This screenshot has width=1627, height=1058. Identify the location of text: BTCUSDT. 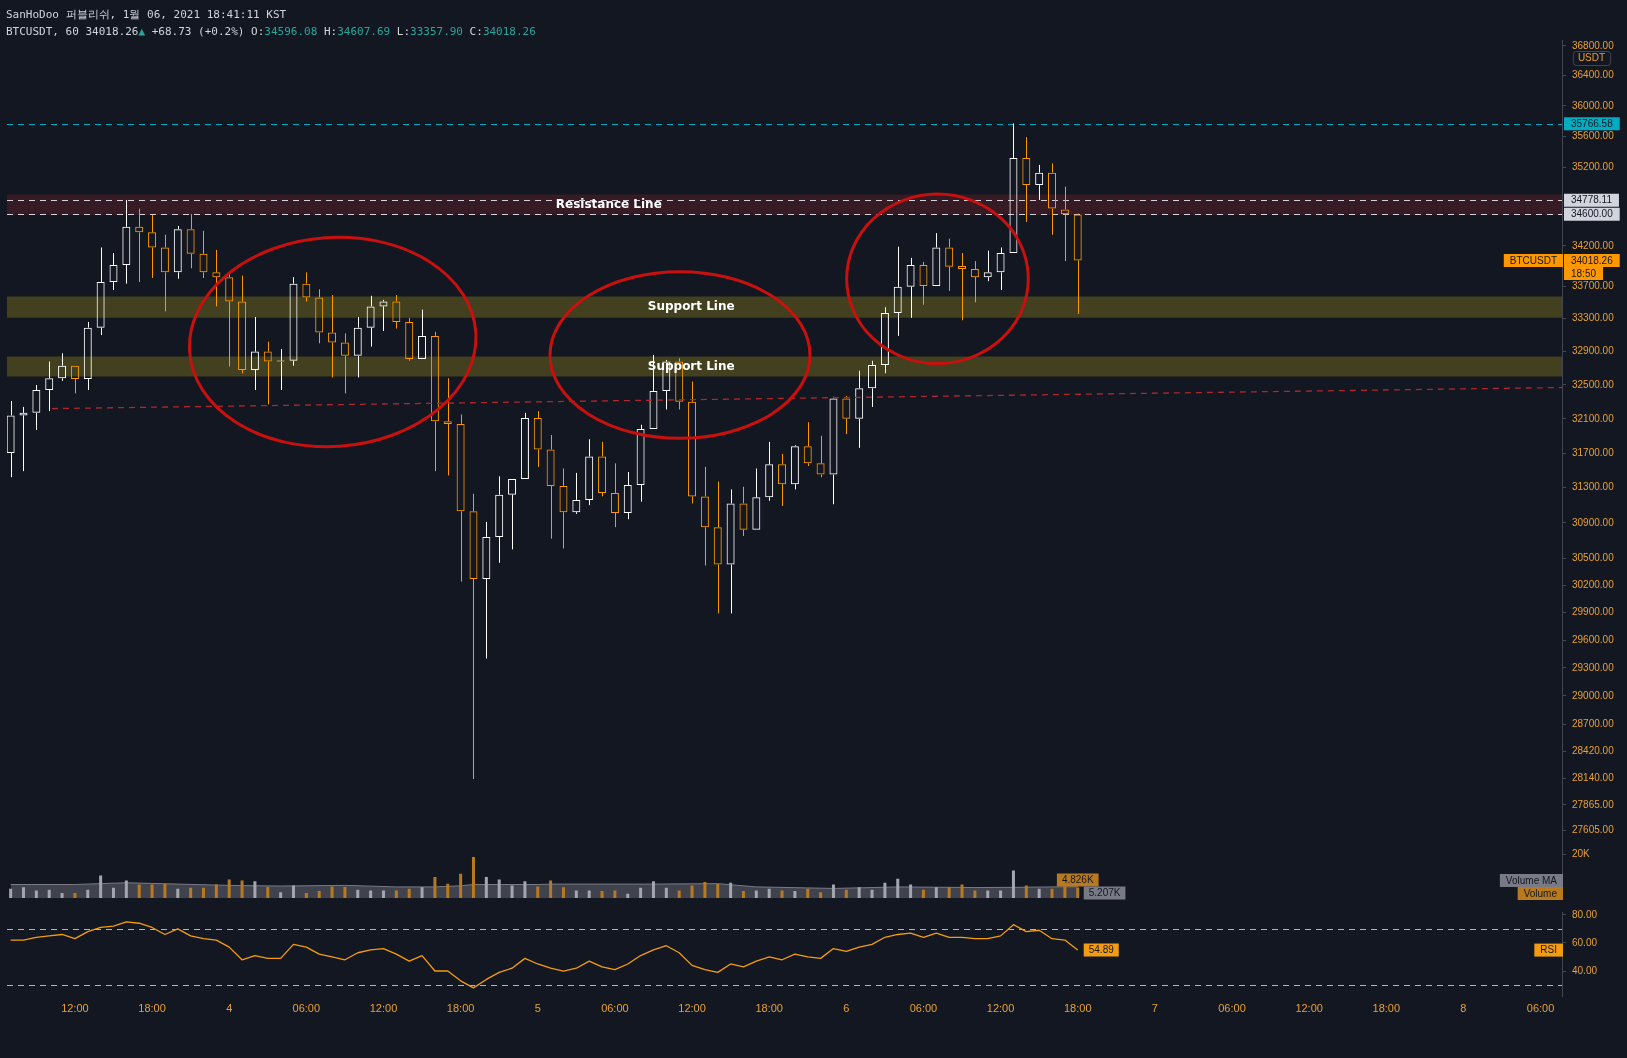
(1533, 260).